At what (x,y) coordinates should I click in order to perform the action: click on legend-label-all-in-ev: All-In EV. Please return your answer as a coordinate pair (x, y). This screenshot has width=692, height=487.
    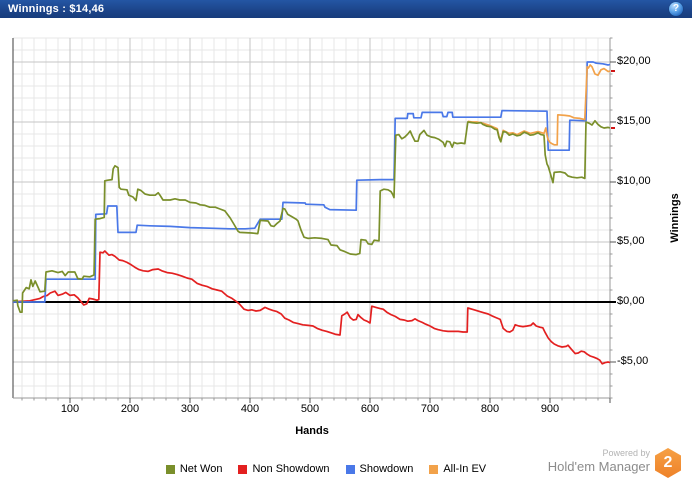
    Looking at the image, I should click on (465, 469).